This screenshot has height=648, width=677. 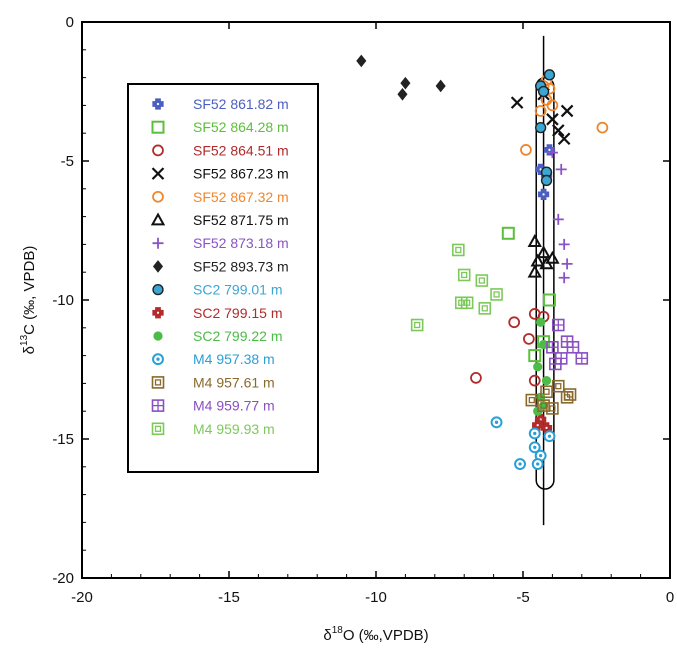 I want to click on legend-label: SC2 799.22 m, so click(x=238, y=336).